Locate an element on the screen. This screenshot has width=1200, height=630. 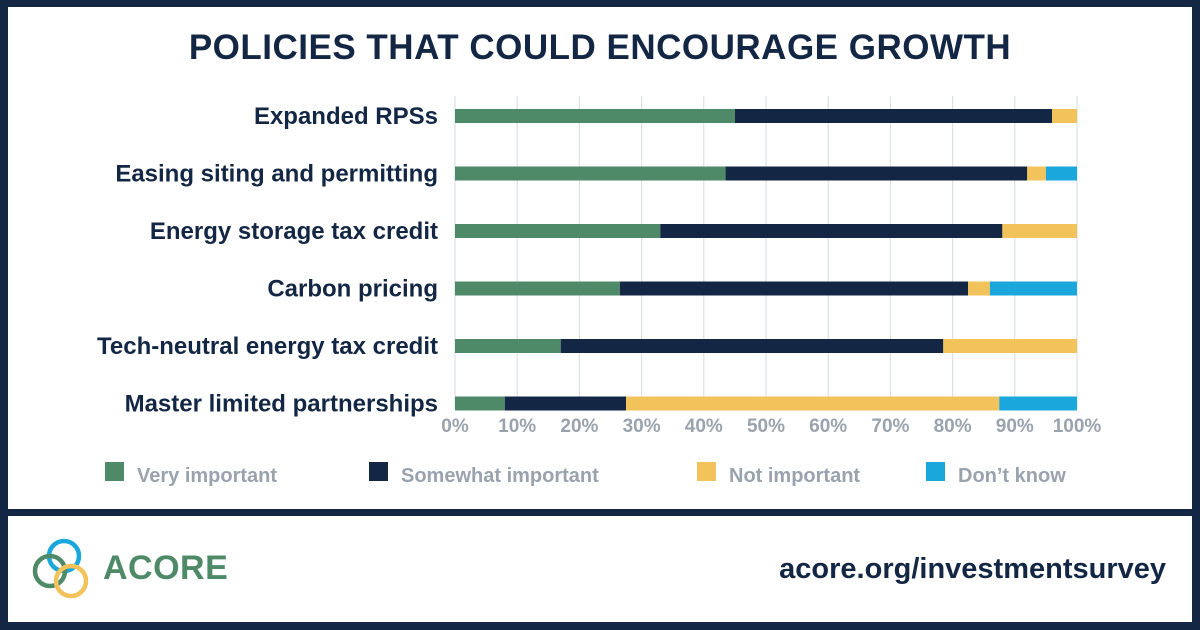
x-tick-label: 80% is located at coordinates (953, 426).